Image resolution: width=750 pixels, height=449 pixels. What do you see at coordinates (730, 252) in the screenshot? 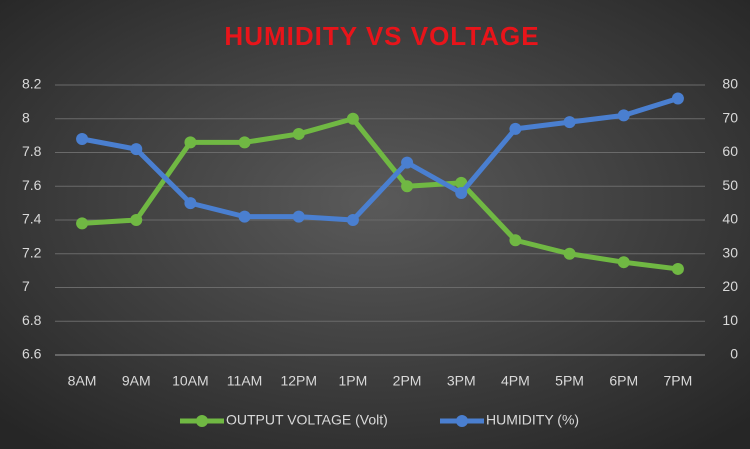
I see `y2-tick-label: 30` at bounding box center [730, 252].